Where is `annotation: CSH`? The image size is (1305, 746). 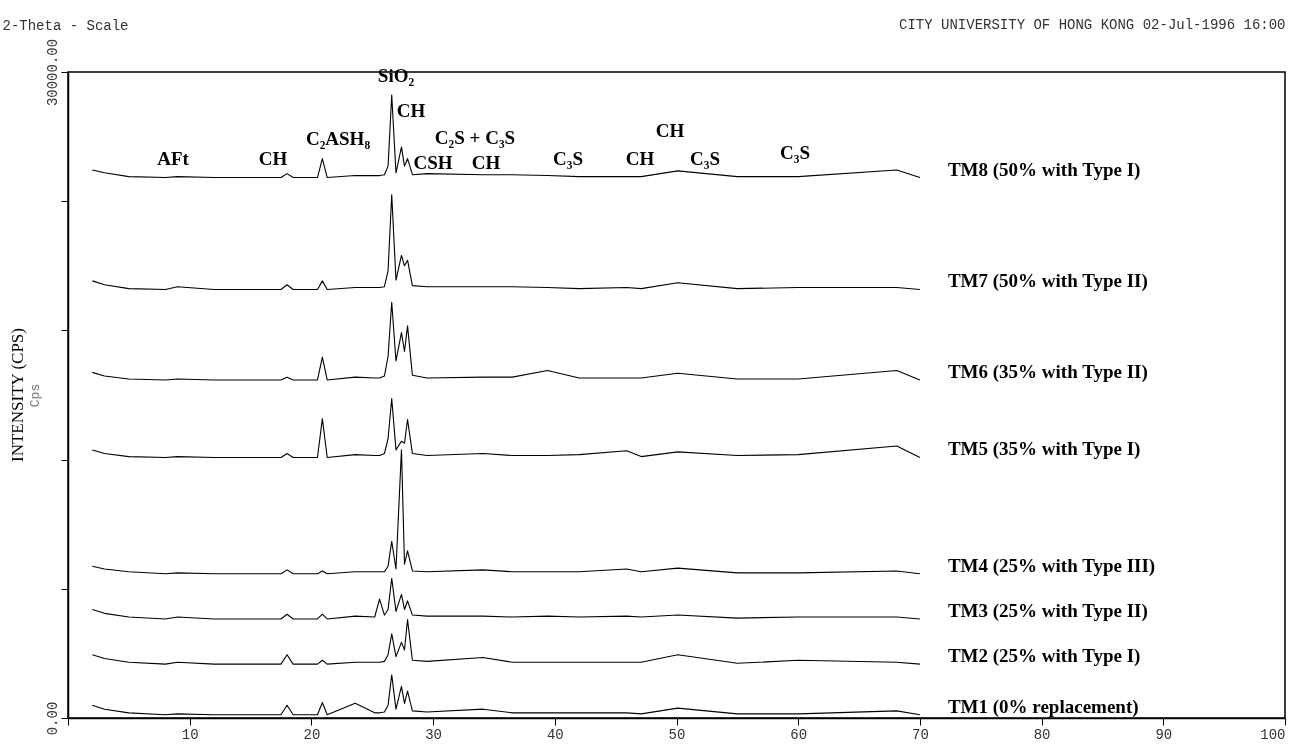
annotation: CSH is located at coordinates (433, 162).